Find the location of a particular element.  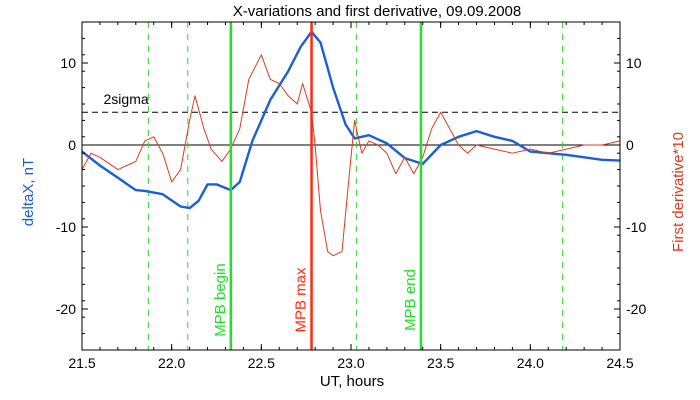

x-tick-label: 21.5 is located at coordinates (81, 363).